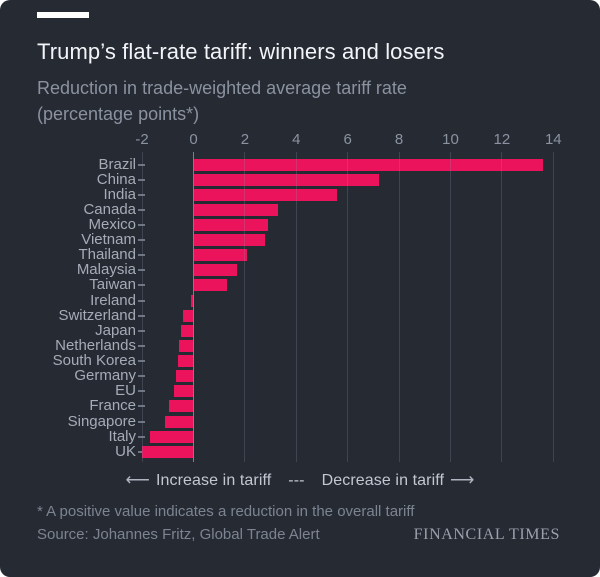  What do you see at coordinates (95, 345) in the screenshot?
I see `category-label: Netherlands` at bounding box center [95, 345].